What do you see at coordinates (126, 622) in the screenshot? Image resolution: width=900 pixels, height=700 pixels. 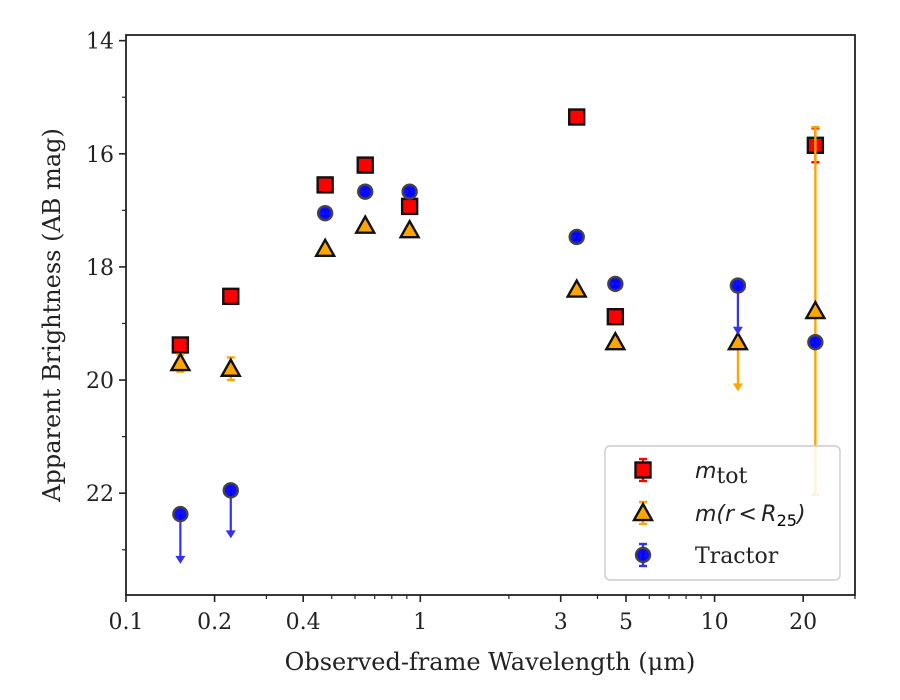 I see `x-tick-label: 0.1` at bounding box center [126, 622].